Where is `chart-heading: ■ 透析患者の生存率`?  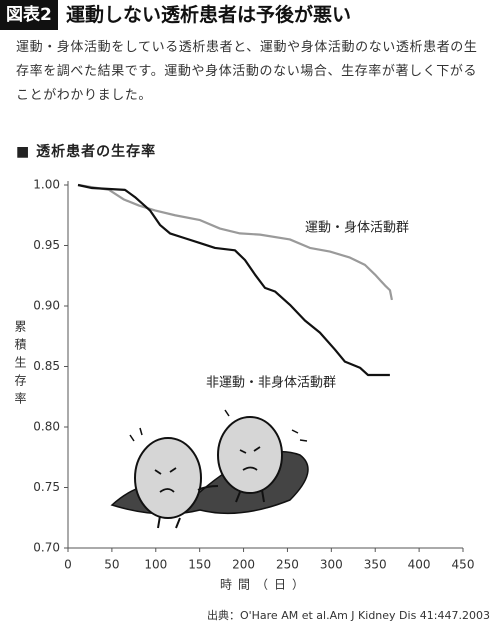
chart-heading: ■ 透析患者の生存率 is located at coordinates (86, 152).